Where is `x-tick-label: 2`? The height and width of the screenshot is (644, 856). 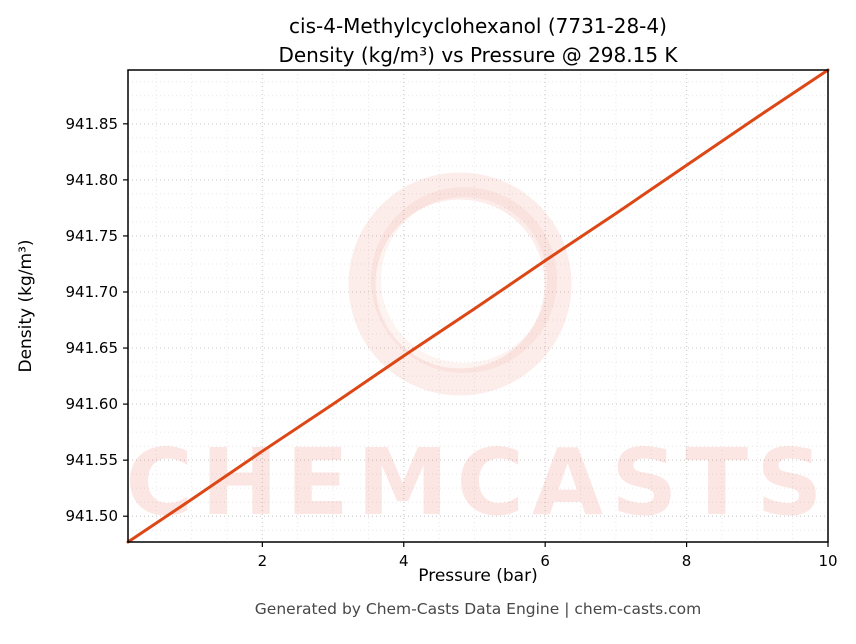 x-tick-label: 2 is located at coordinates (263, 561).